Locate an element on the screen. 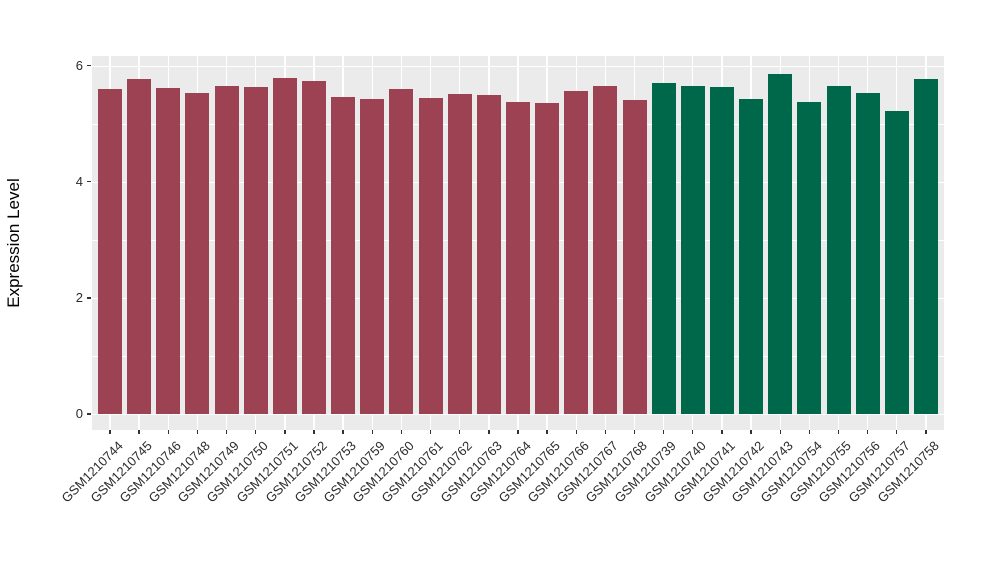  bar-GSM1210745 is located at coordinates (139, 246).